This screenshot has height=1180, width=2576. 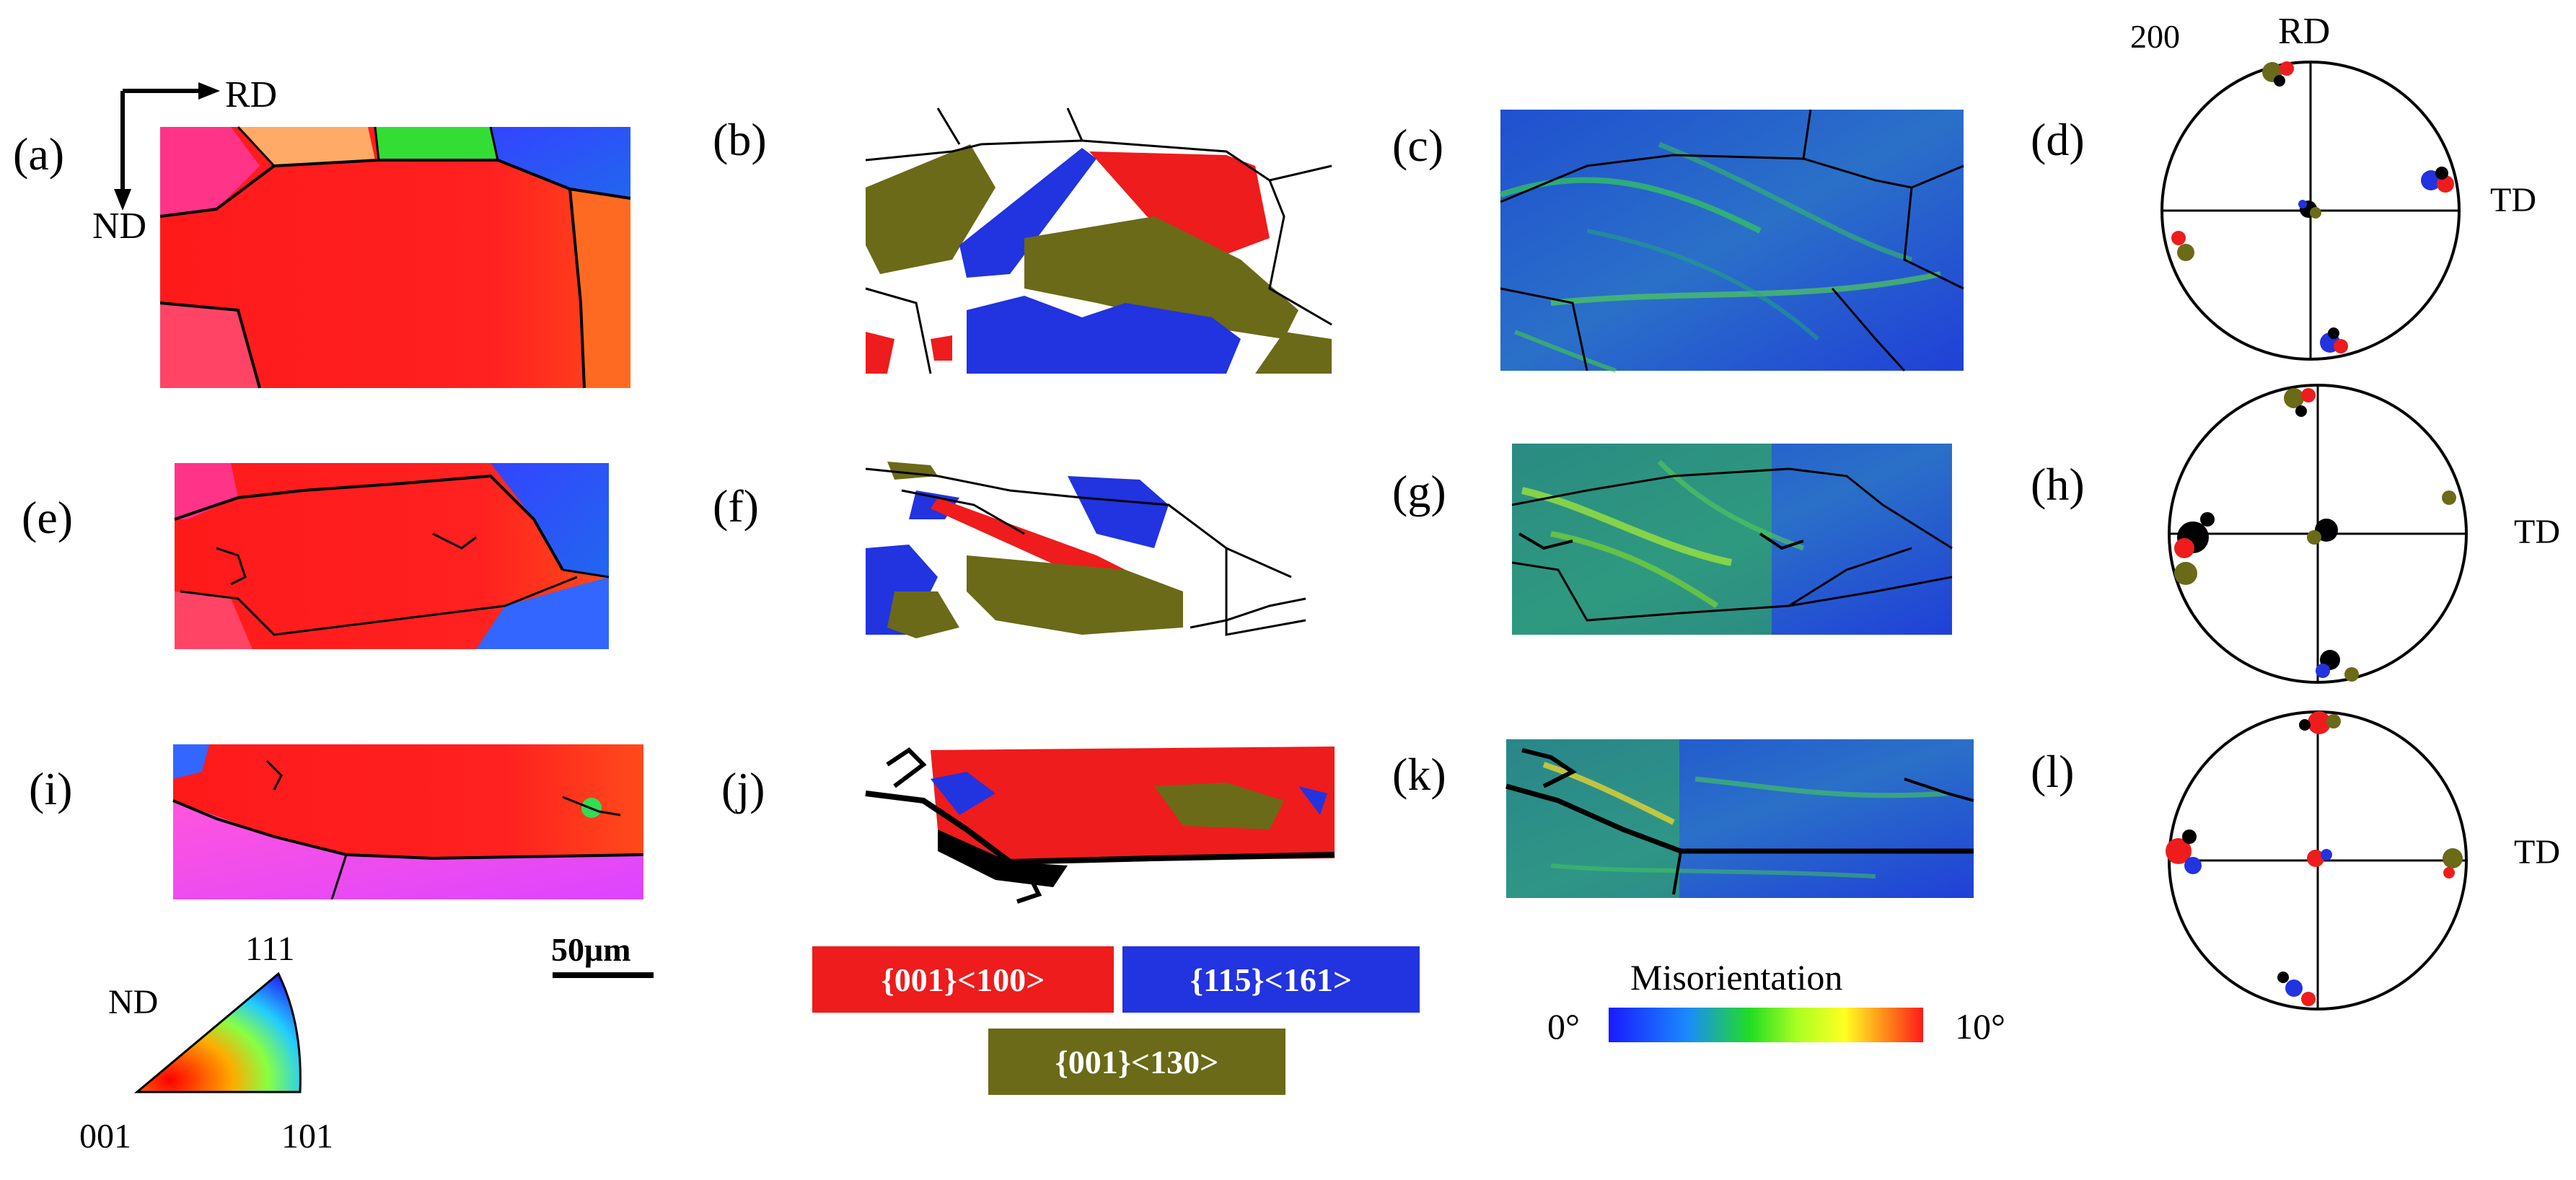 What do you see at coordinates (1980, 1026) in the screenshot?
I see `misorientation-max: 10°` at bounding box center [1980, 1026].